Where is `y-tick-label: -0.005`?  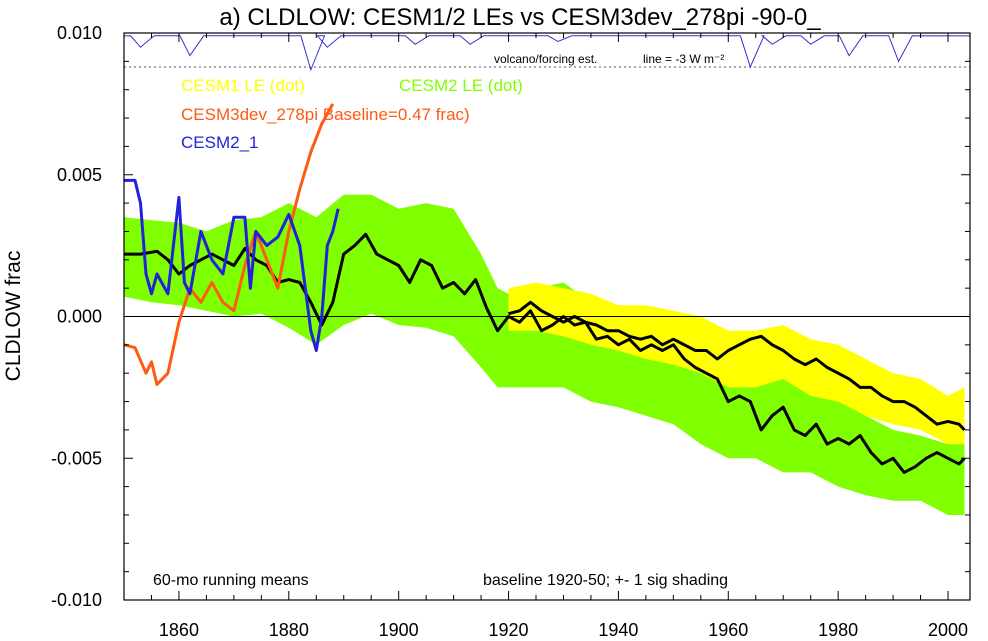
y-tick-label: -0.005 is located at coordinates (76, 458).